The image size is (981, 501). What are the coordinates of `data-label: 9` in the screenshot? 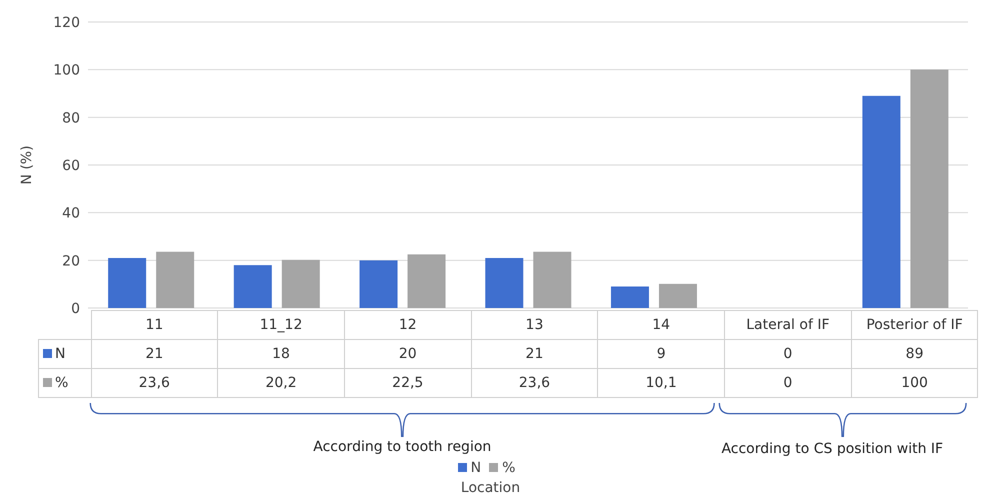 It's located at (661, 354).